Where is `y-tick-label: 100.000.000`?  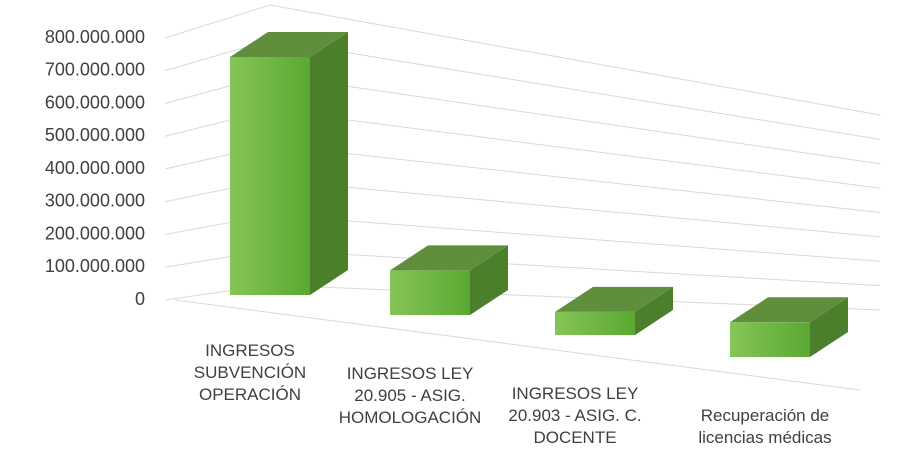
y-tick-label: 100.000.000 is located at coordinates (95, 266).